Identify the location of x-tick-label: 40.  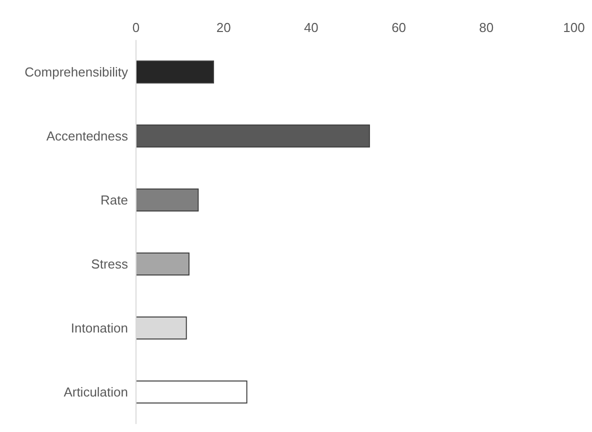
(311, 27).